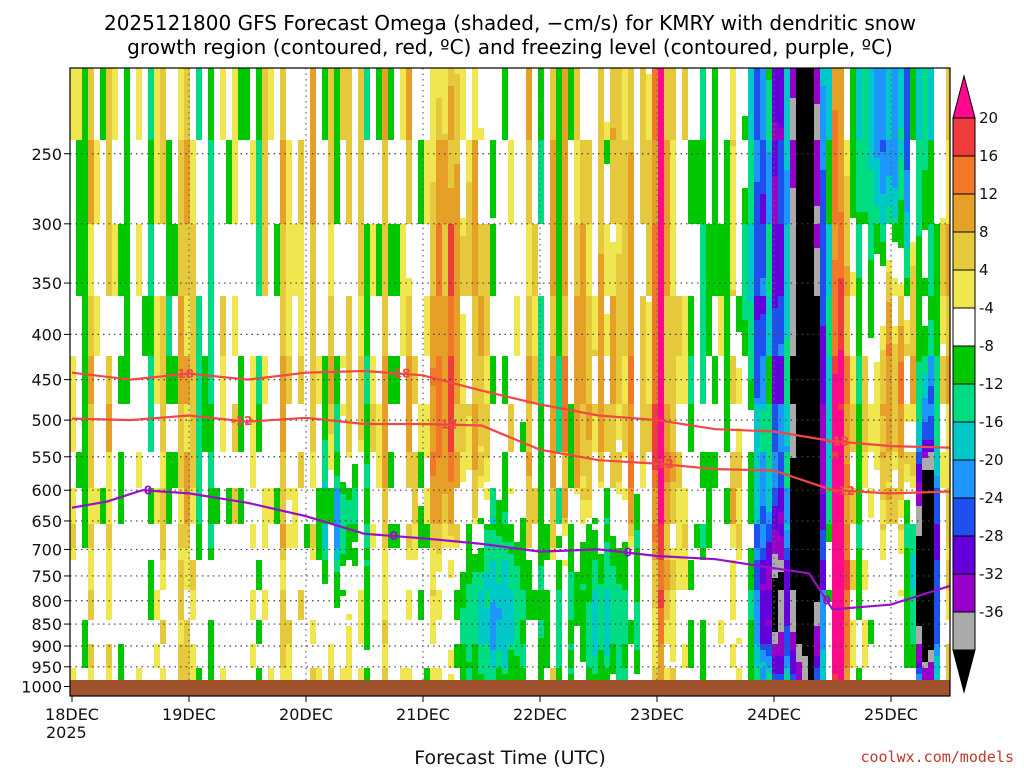  I want to click on y-tick-label-11: 800, so click(46, 601).